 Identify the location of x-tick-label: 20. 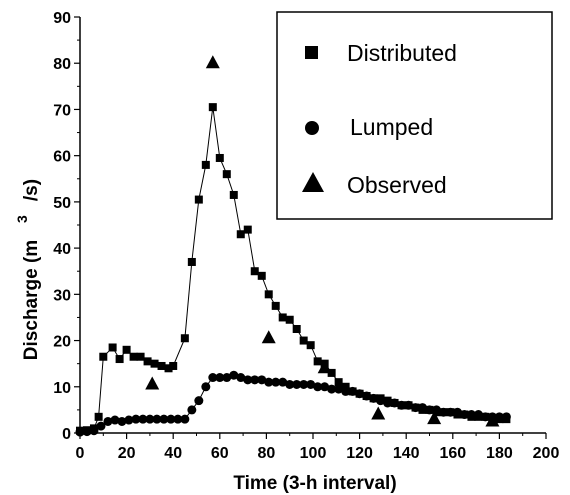
(127, 453).